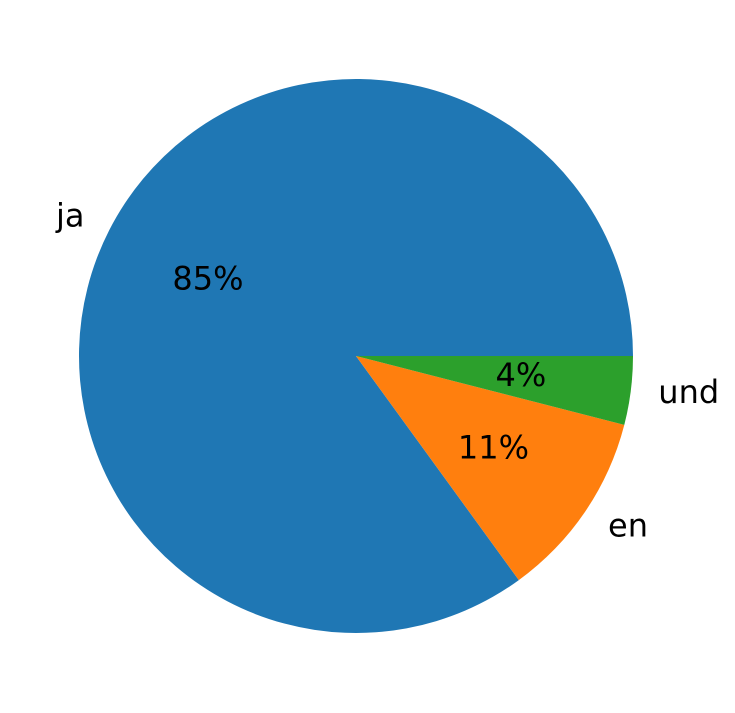 The image size is (735, 713). Describe the element at coordinates (207, 279) in the screenshot. I see `percent-label: 85%` at that location.